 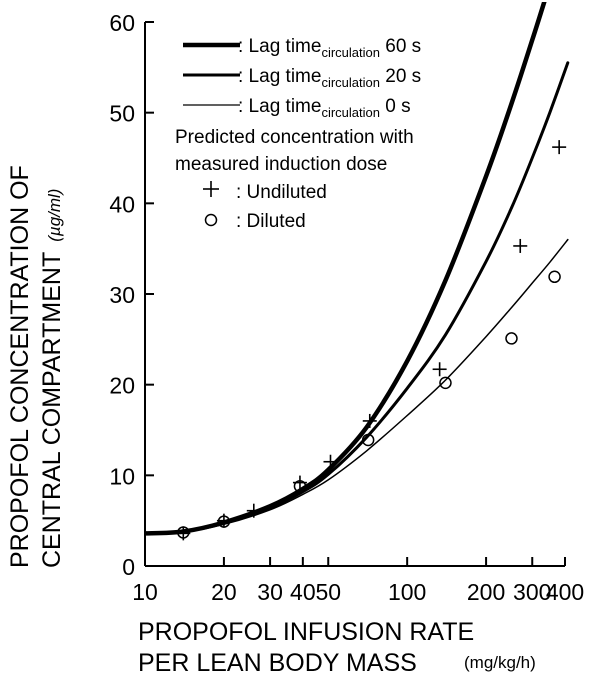 What do you see at coordinates (279, 106) in the screenshot?
I see `legend-label-0s-prefix: : Lag time` at bounding box center [279, 106].